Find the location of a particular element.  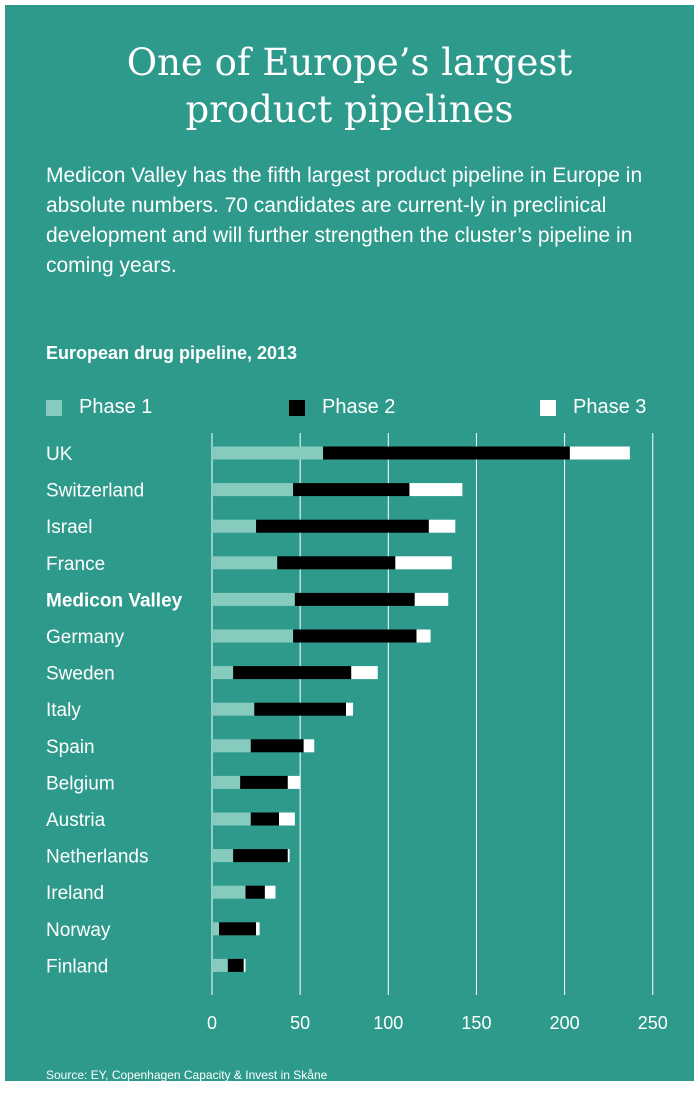

category-label: Netherlands is located at coordinates (97, 857).